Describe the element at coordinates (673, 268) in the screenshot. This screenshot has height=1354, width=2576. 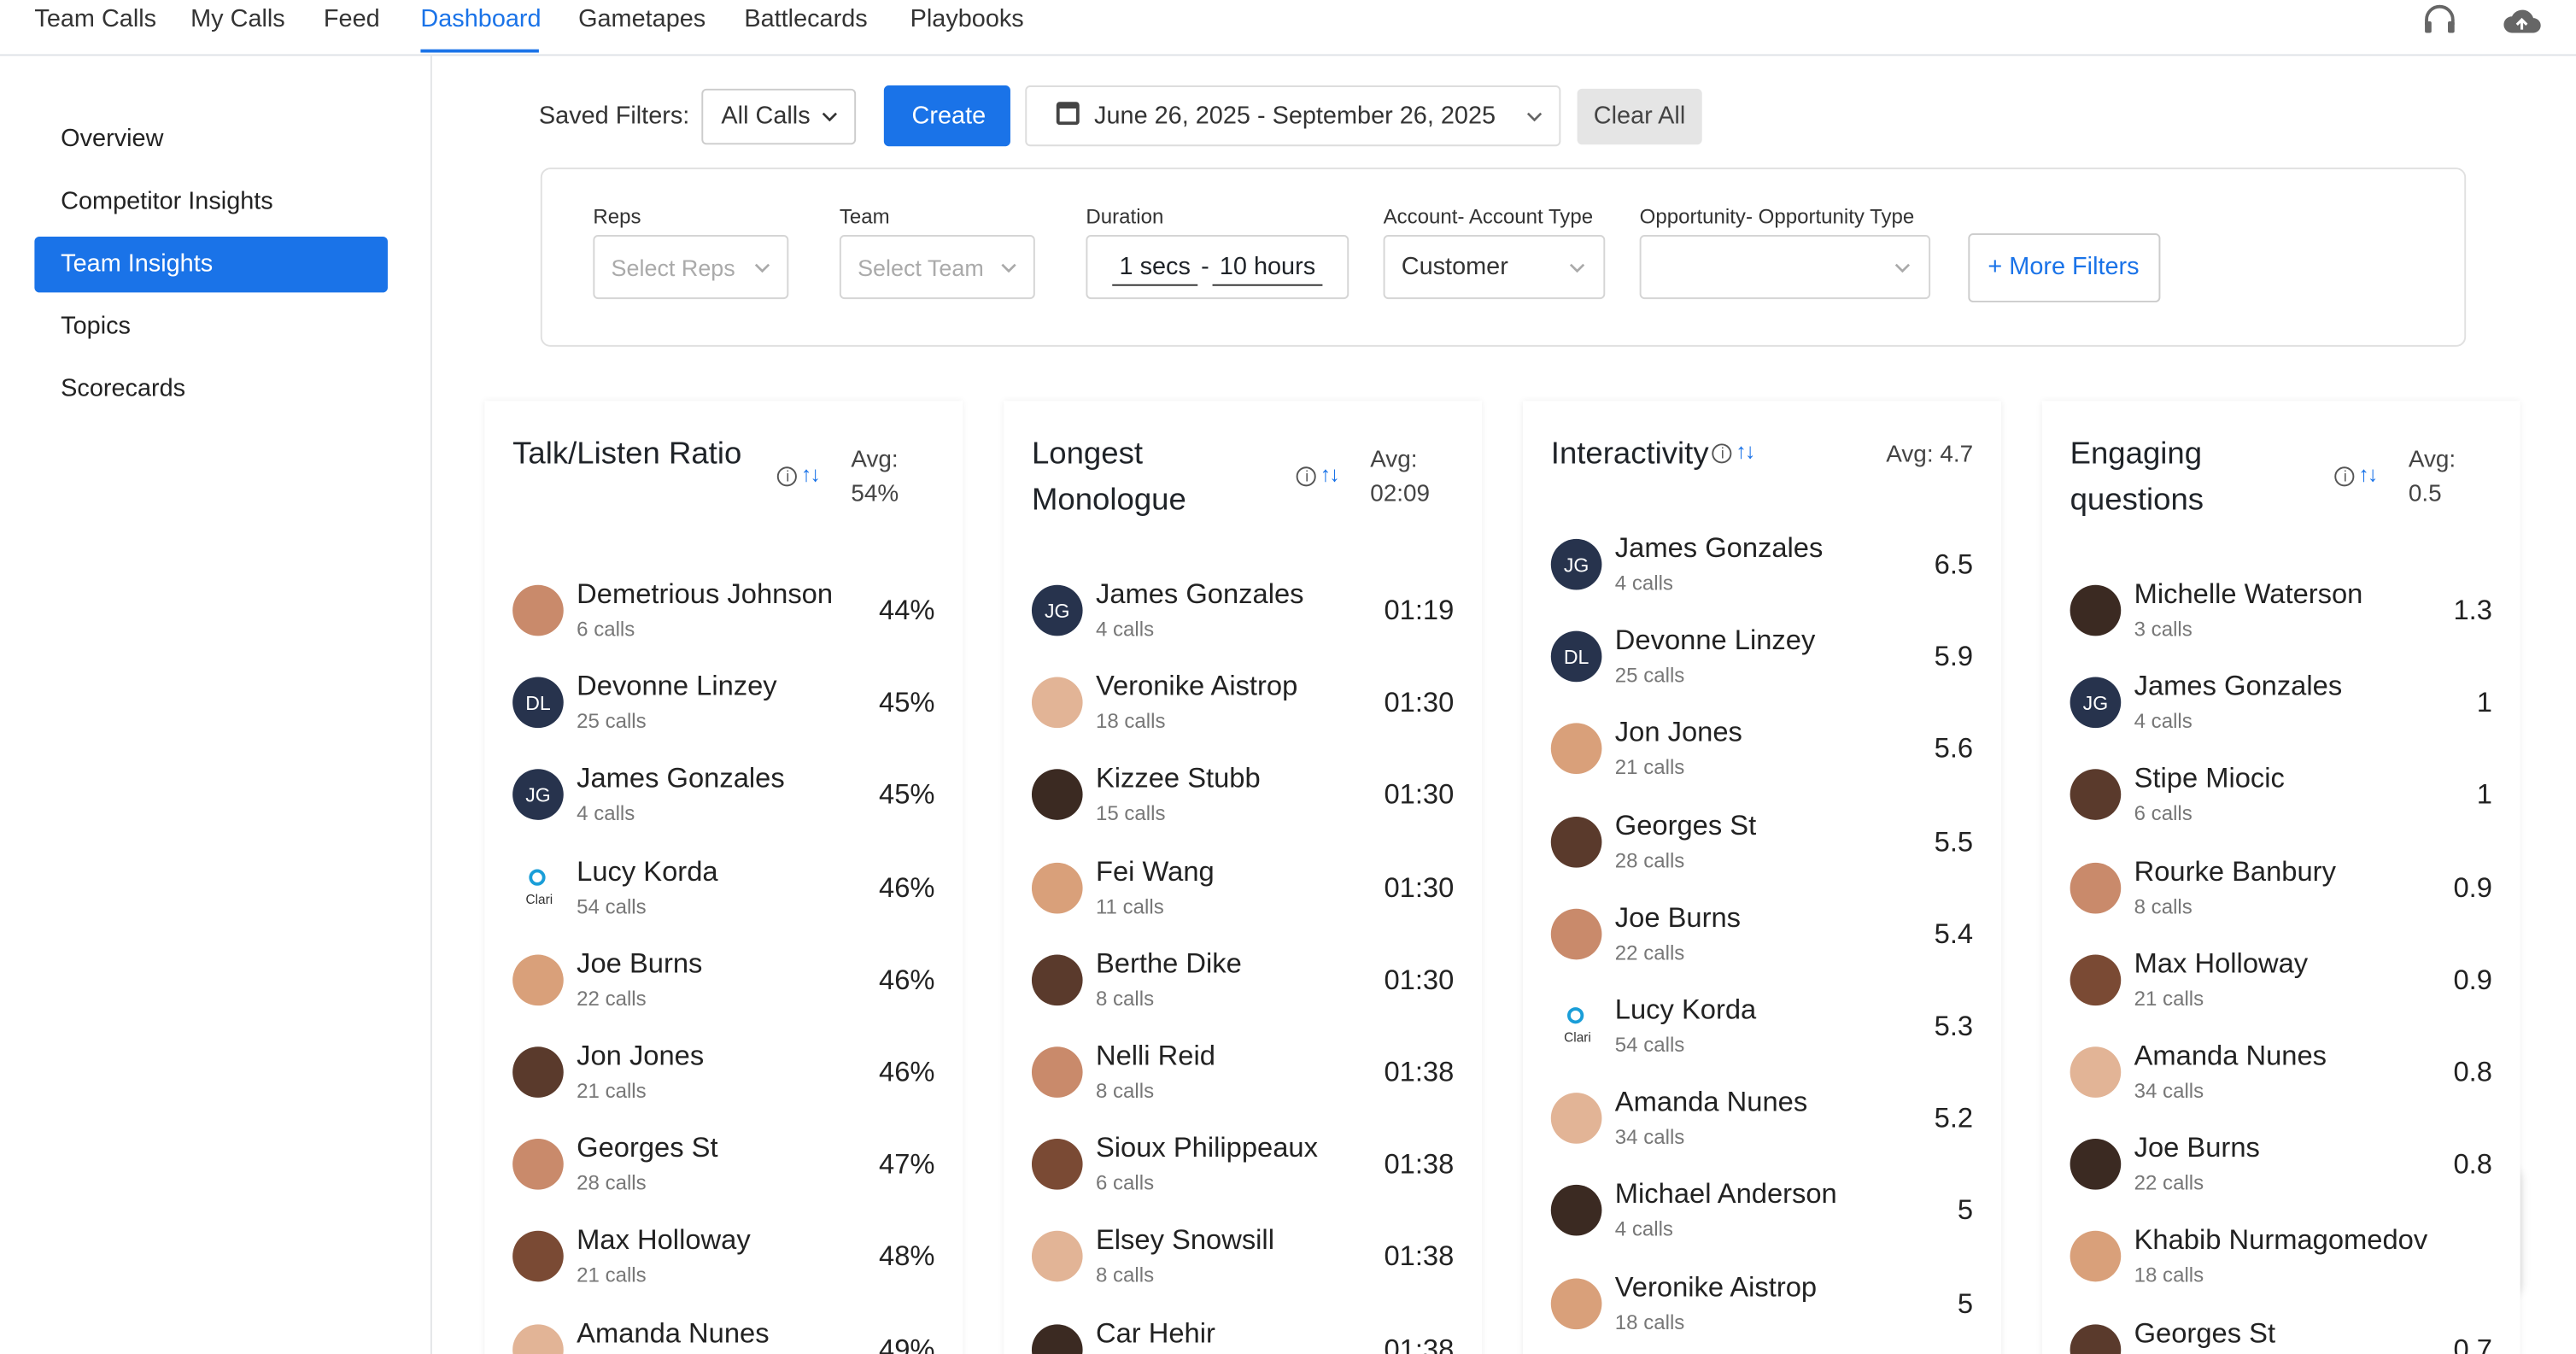
I see `placeholder: Select Reps` at that location.